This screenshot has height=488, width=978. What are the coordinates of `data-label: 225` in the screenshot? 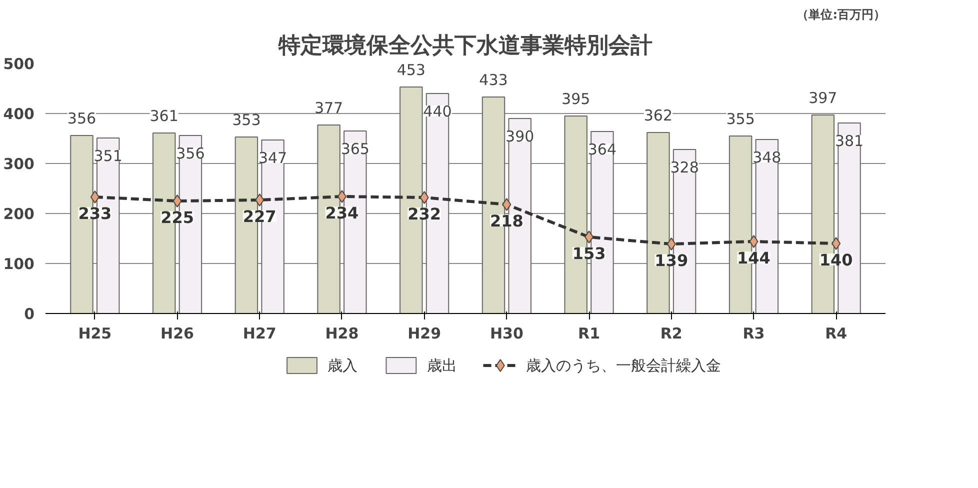 It's located at (177, 217).